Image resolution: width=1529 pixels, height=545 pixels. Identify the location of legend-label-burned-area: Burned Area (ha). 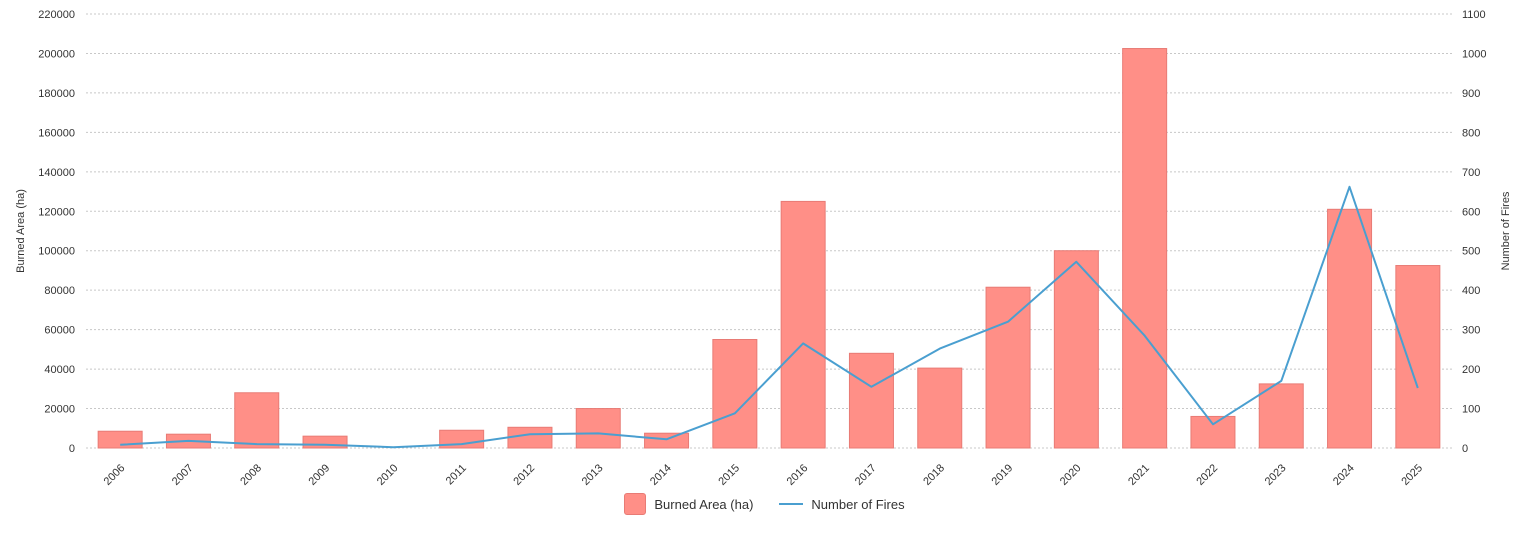
(704, 504).